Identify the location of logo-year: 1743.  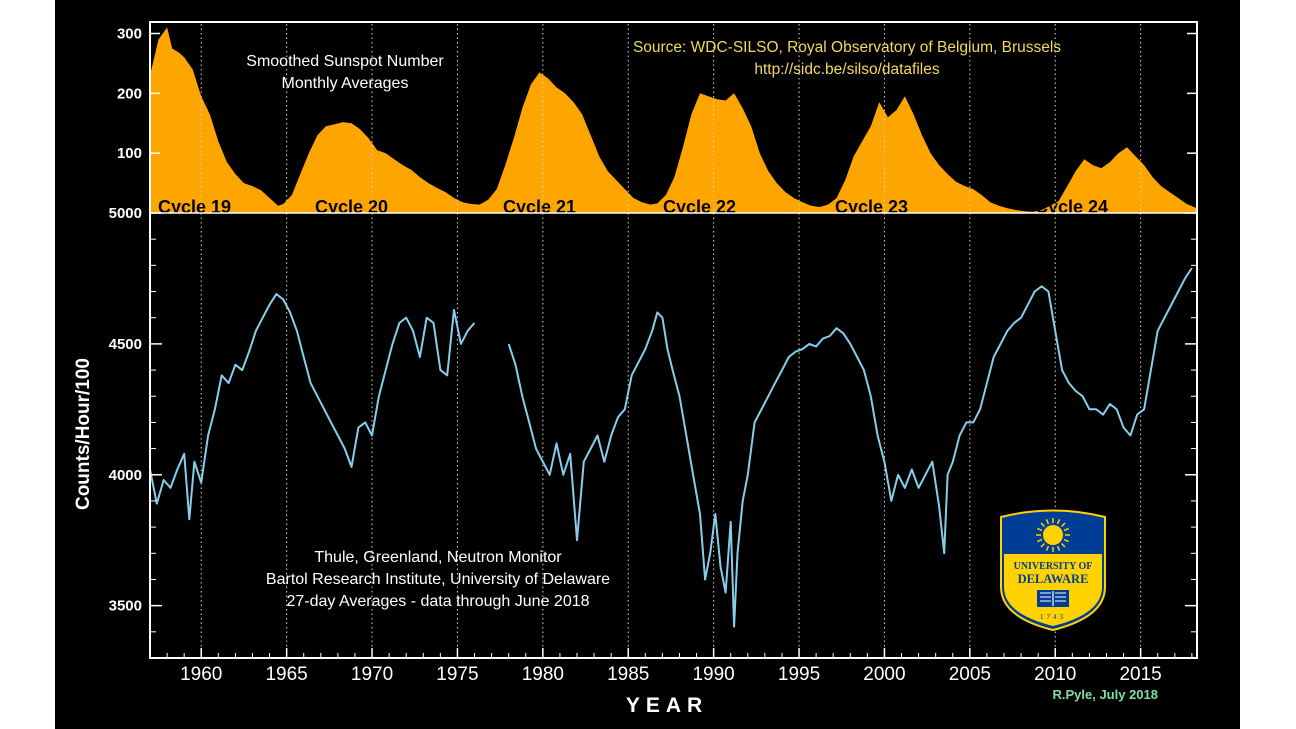
(1053, 617).